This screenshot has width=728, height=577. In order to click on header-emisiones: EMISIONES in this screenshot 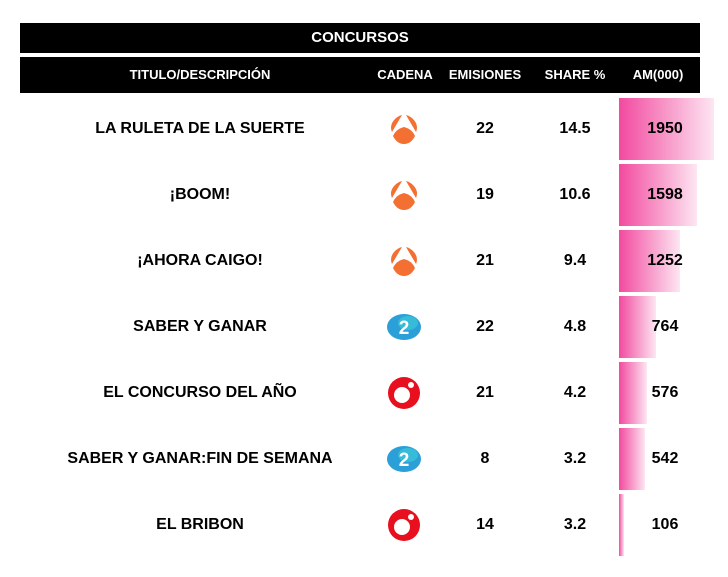, I will do `click(485, 74)`.